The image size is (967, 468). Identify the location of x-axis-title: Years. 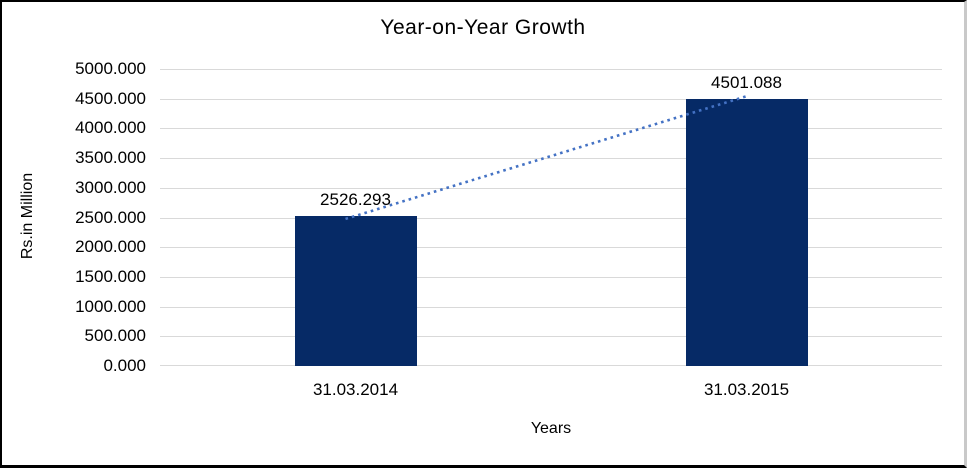
(551, 428).